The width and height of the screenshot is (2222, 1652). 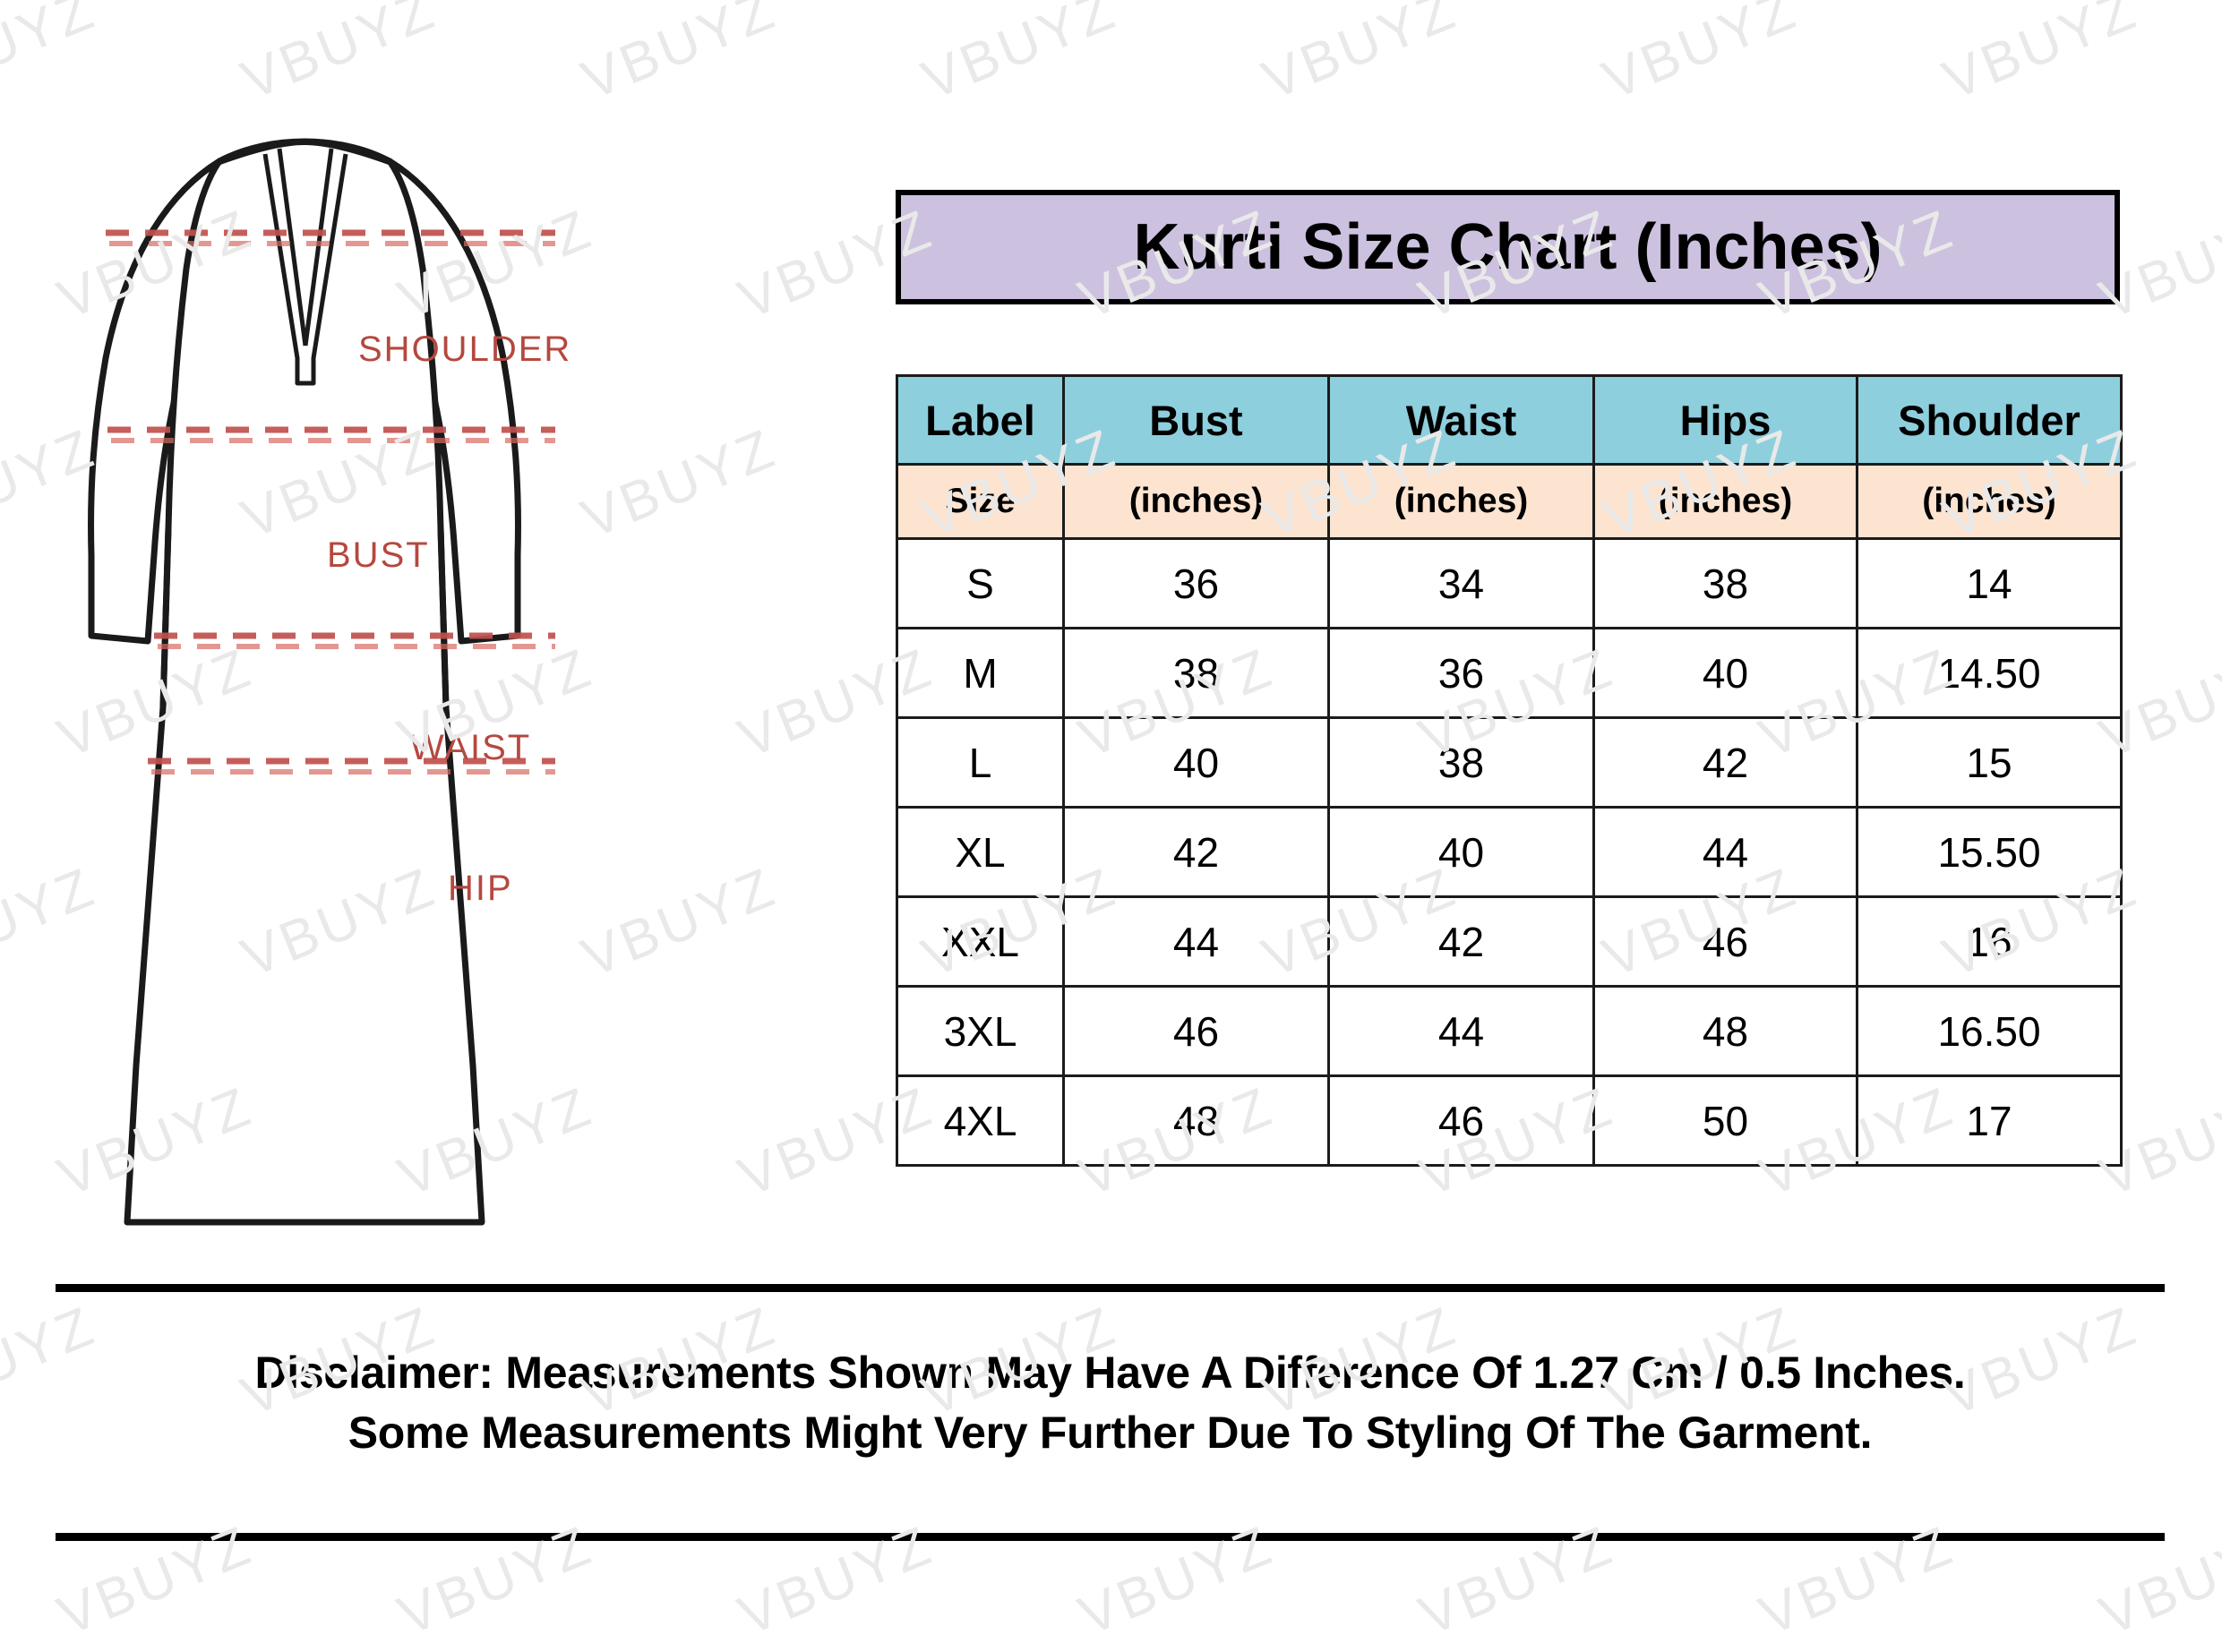 I want to click on table-row: L 40 38 42 15, so click(x=1510, y=762).